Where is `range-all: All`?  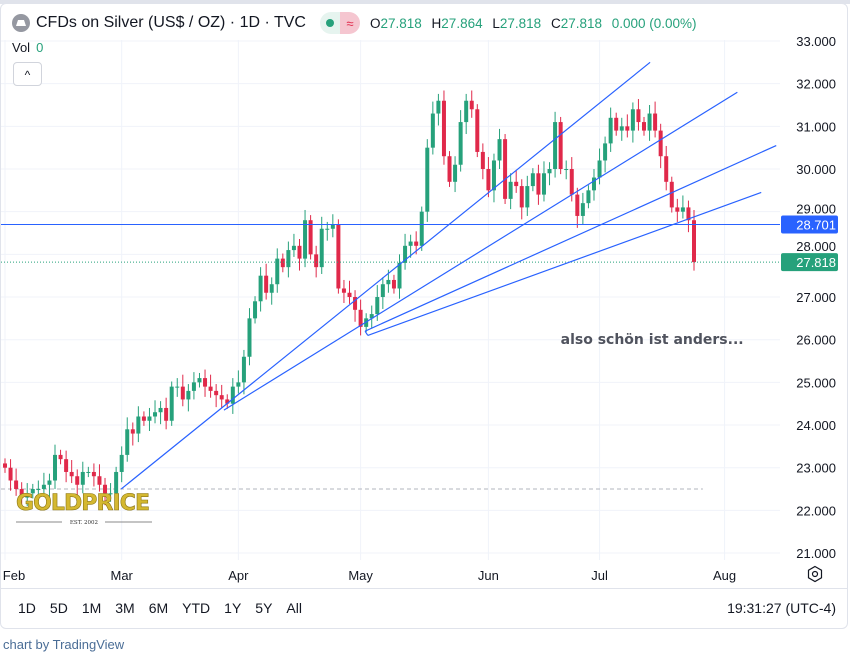 range-all: All is located at coordinates (294, 608).